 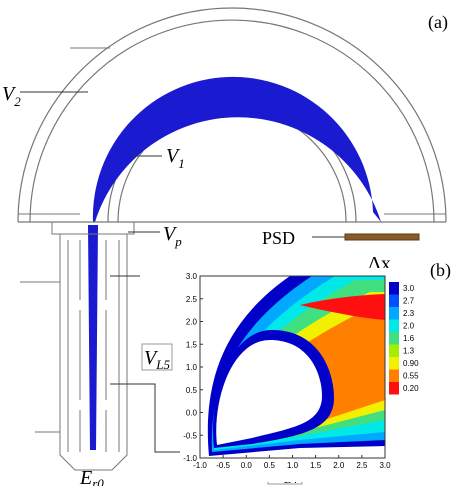 I want to click on colorbar-label: 0.20, so click(x=411, y=388).